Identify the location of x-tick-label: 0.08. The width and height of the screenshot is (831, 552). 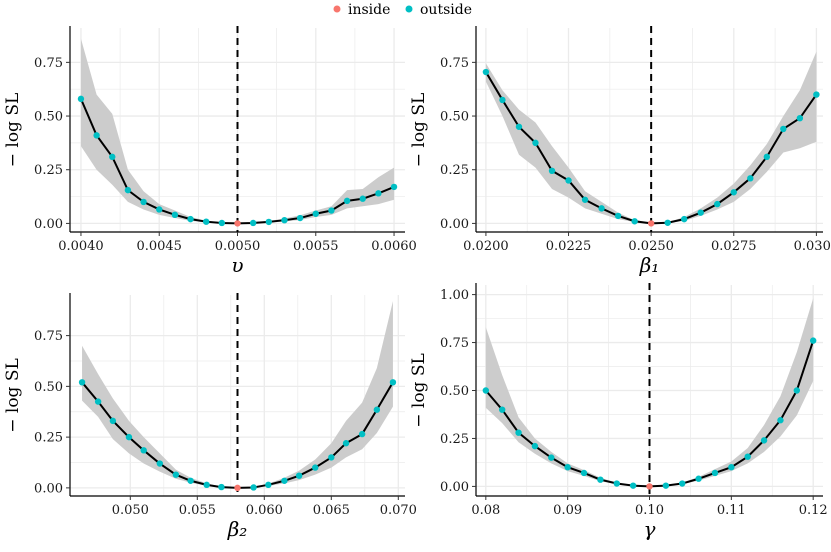
(485, 510).